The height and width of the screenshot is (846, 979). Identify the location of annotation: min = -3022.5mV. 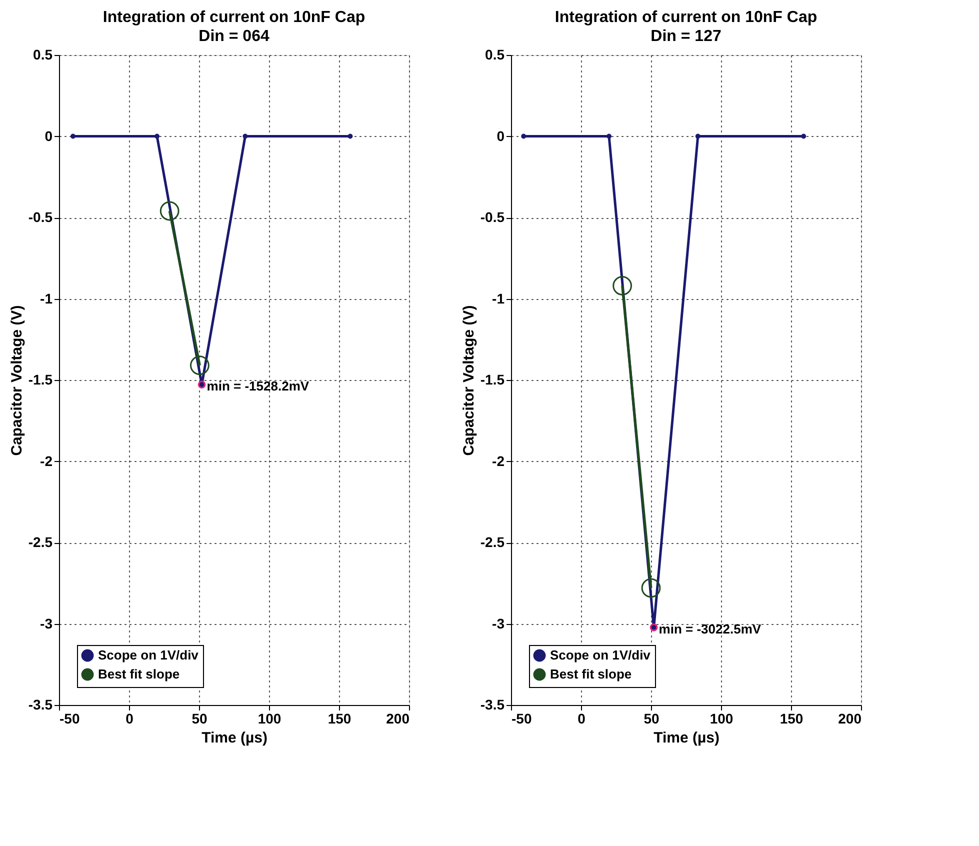
(710, 628).